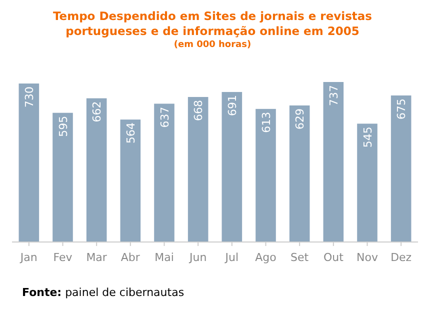 The image size is (425, 322). I want to click on x-tick-label: Dez, so click(401, 257).